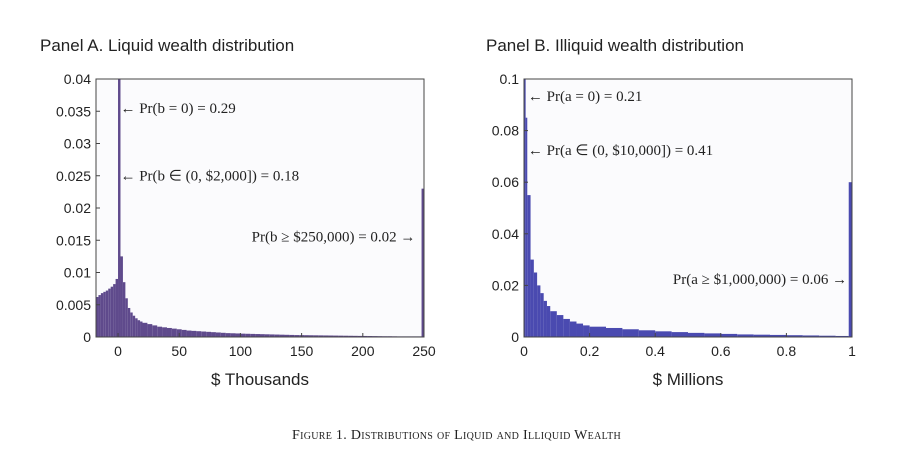  Describe the element at coordinates (787, 351) in the screenshot. I see `panel-b-xtick-label: 0.8` at that location.